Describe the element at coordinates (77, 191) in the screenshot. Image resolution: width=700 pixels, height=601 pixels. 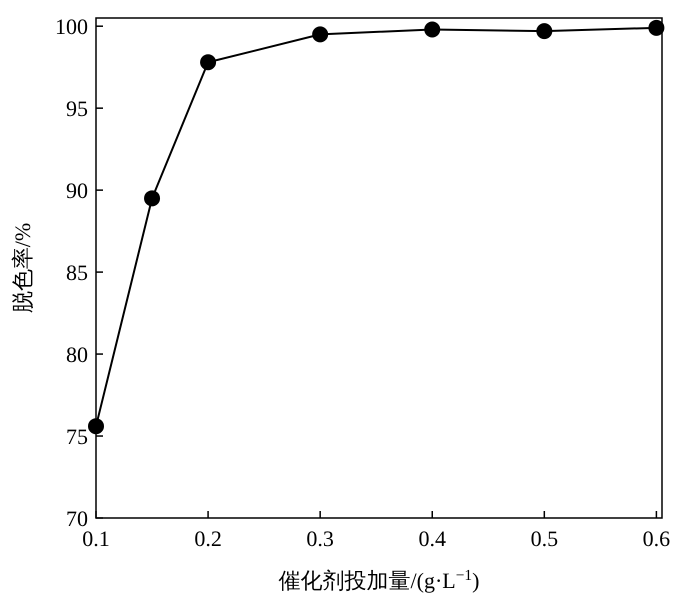
I see `y-tick-label: 90` at that location.